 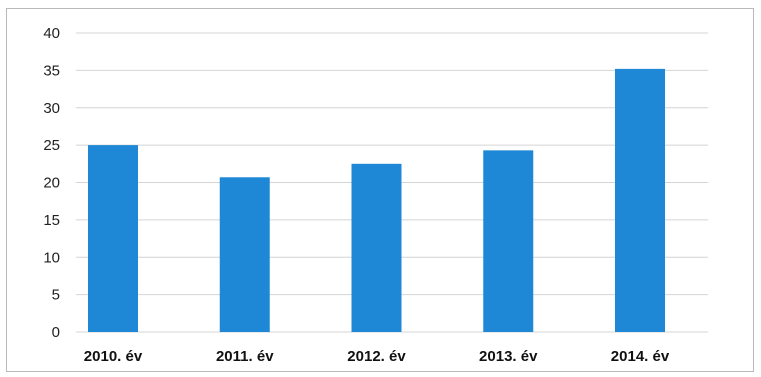 What do you see at coordinates (113, 356) in the screenshot?
I see `x-category-label: 2010. év` at bounding box center [113, 356].